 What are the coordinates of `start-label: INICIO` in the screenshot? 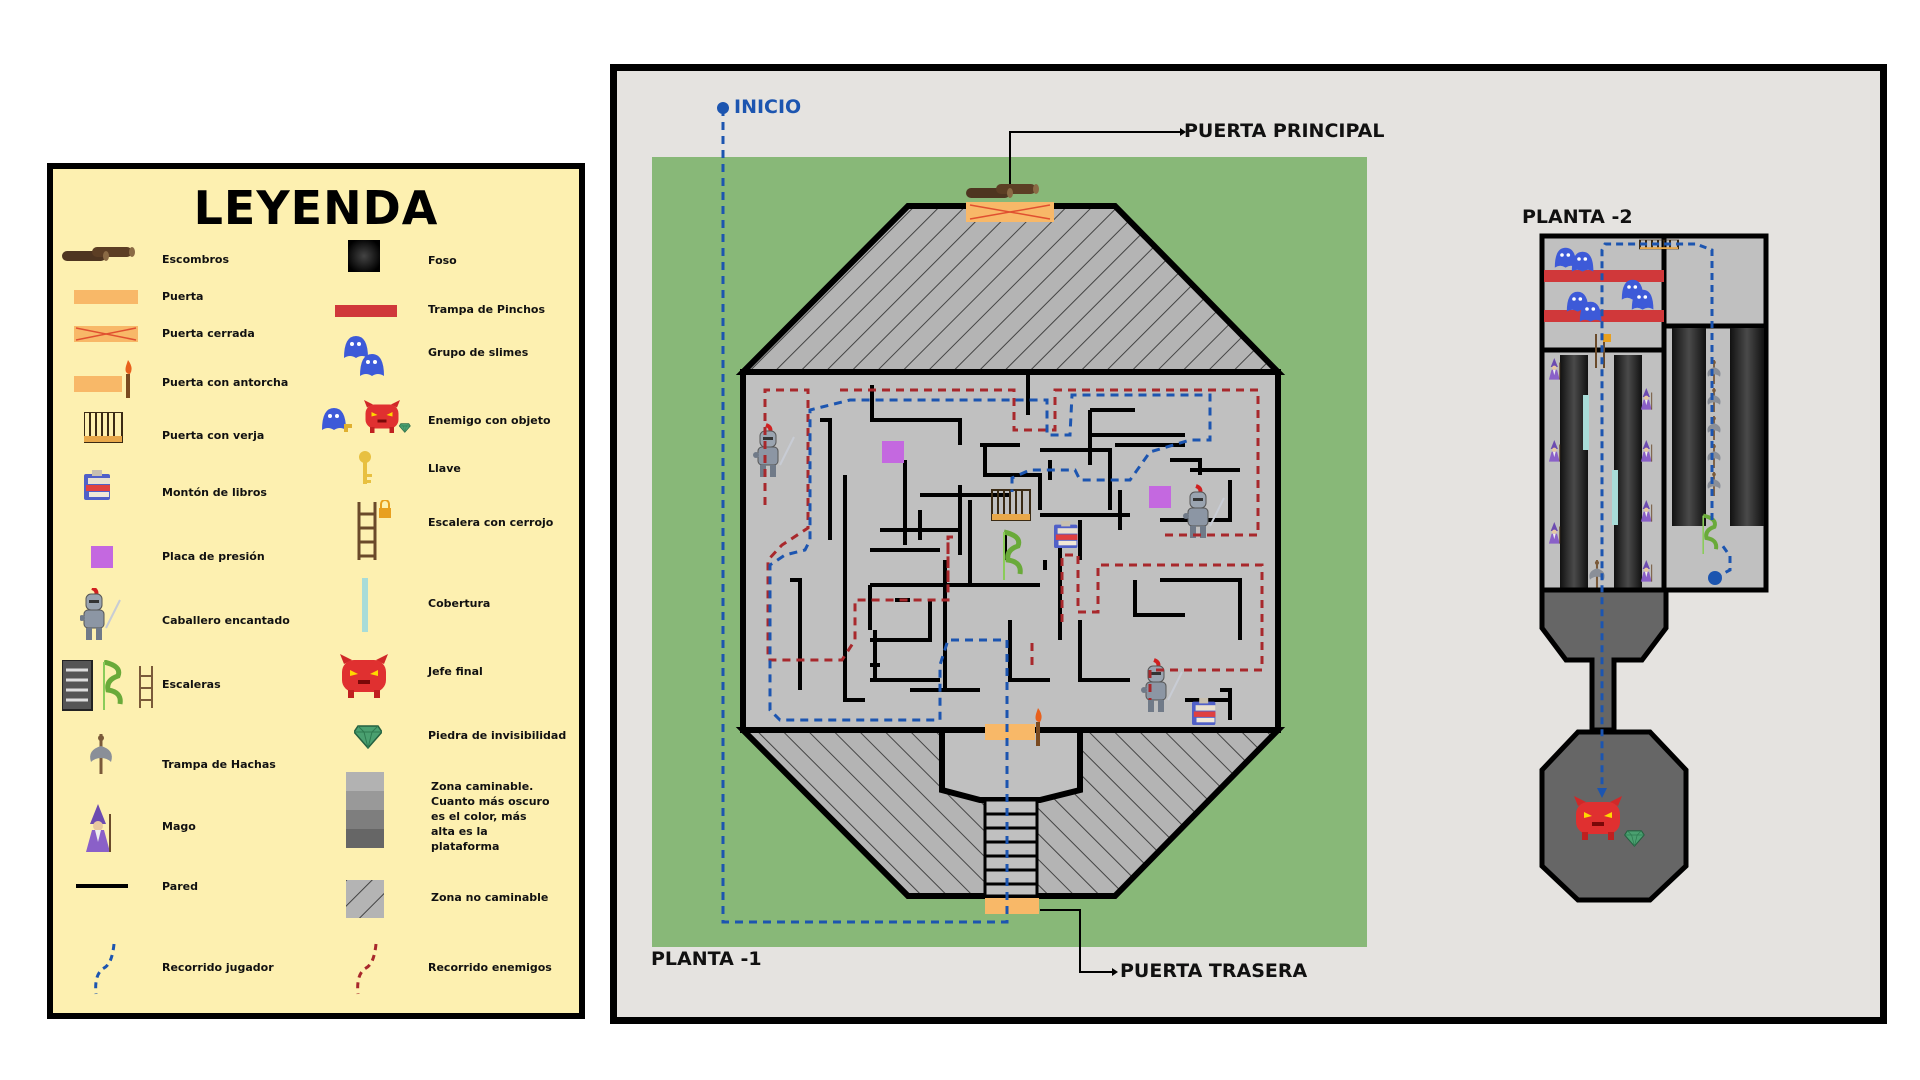 It's located at (768, 107).